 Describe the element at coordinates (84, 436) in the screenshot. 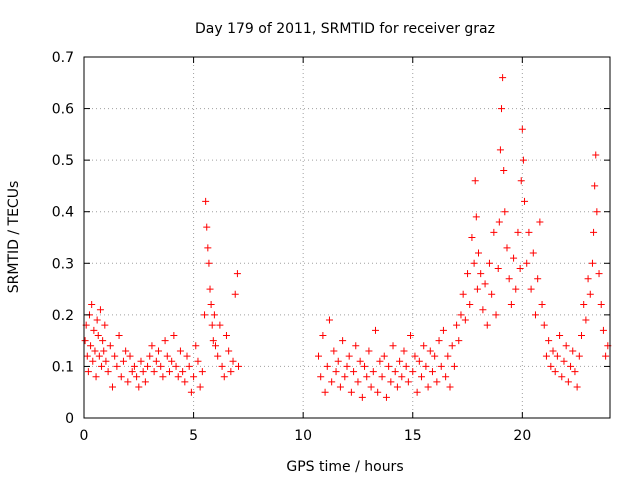

I see `x-tick-label: 0` at that location.